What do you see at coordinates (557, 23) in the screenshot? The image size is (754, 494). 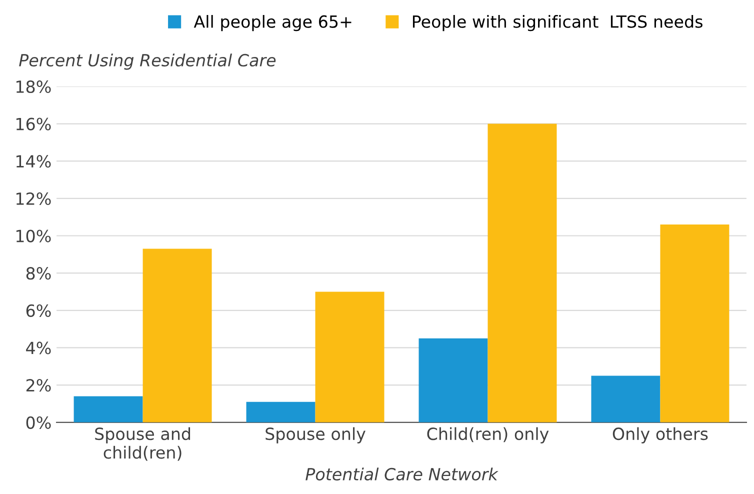 I see `legend-label: People with significant LTSS needs` at bounding box center [557, 23].